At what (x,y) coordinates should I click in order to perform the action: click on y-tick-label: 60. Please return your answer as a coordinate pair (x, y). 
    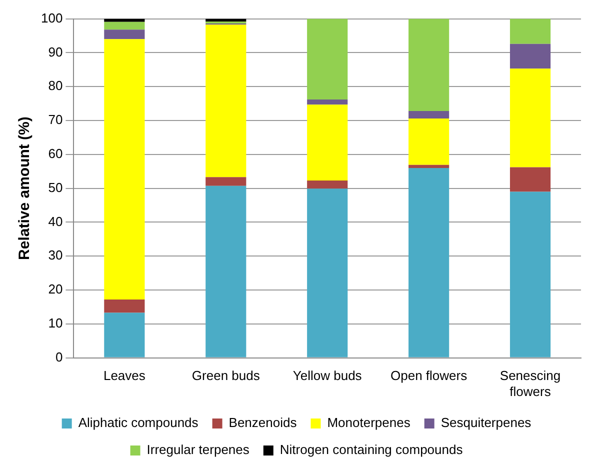
    Looking at the image, I should click on (55, 153).